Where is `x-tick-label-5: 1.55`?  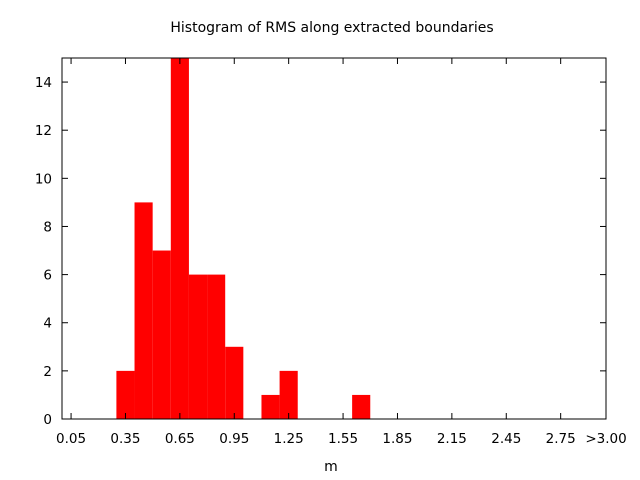 x-tick-label-5: 1.55 is located at coordinates (343, 439).